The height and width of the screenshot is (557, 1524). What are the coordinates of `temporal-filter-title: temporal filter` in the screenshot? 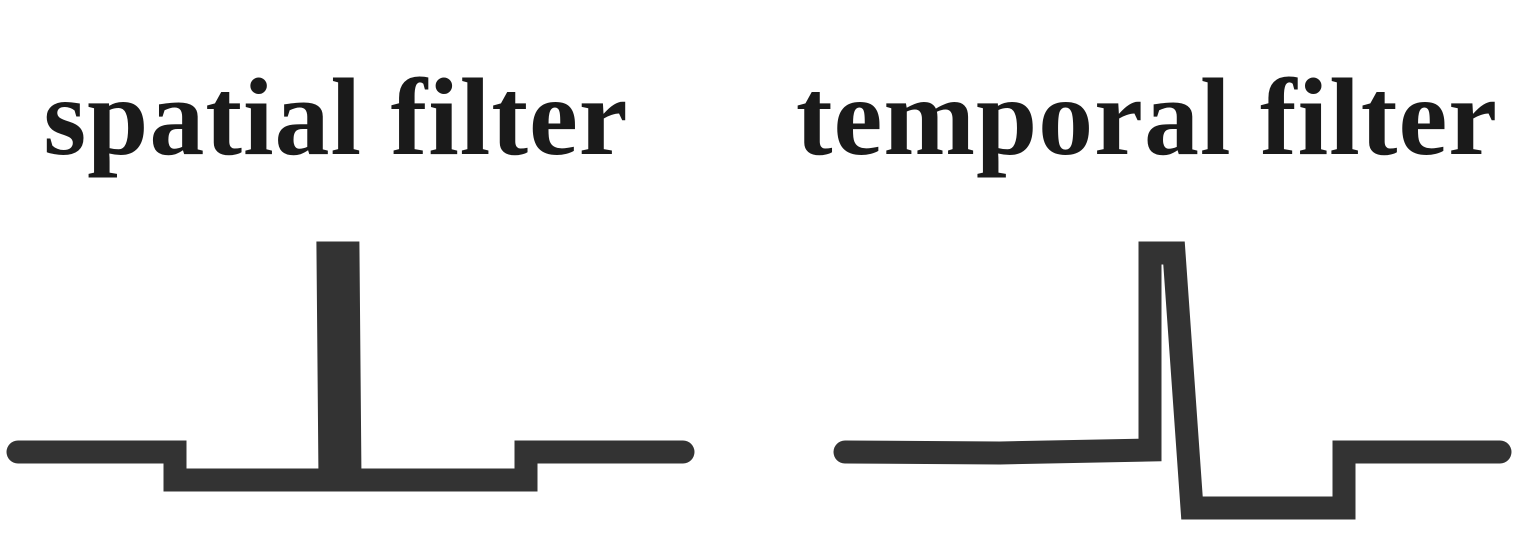 It's located at (1147, 117).